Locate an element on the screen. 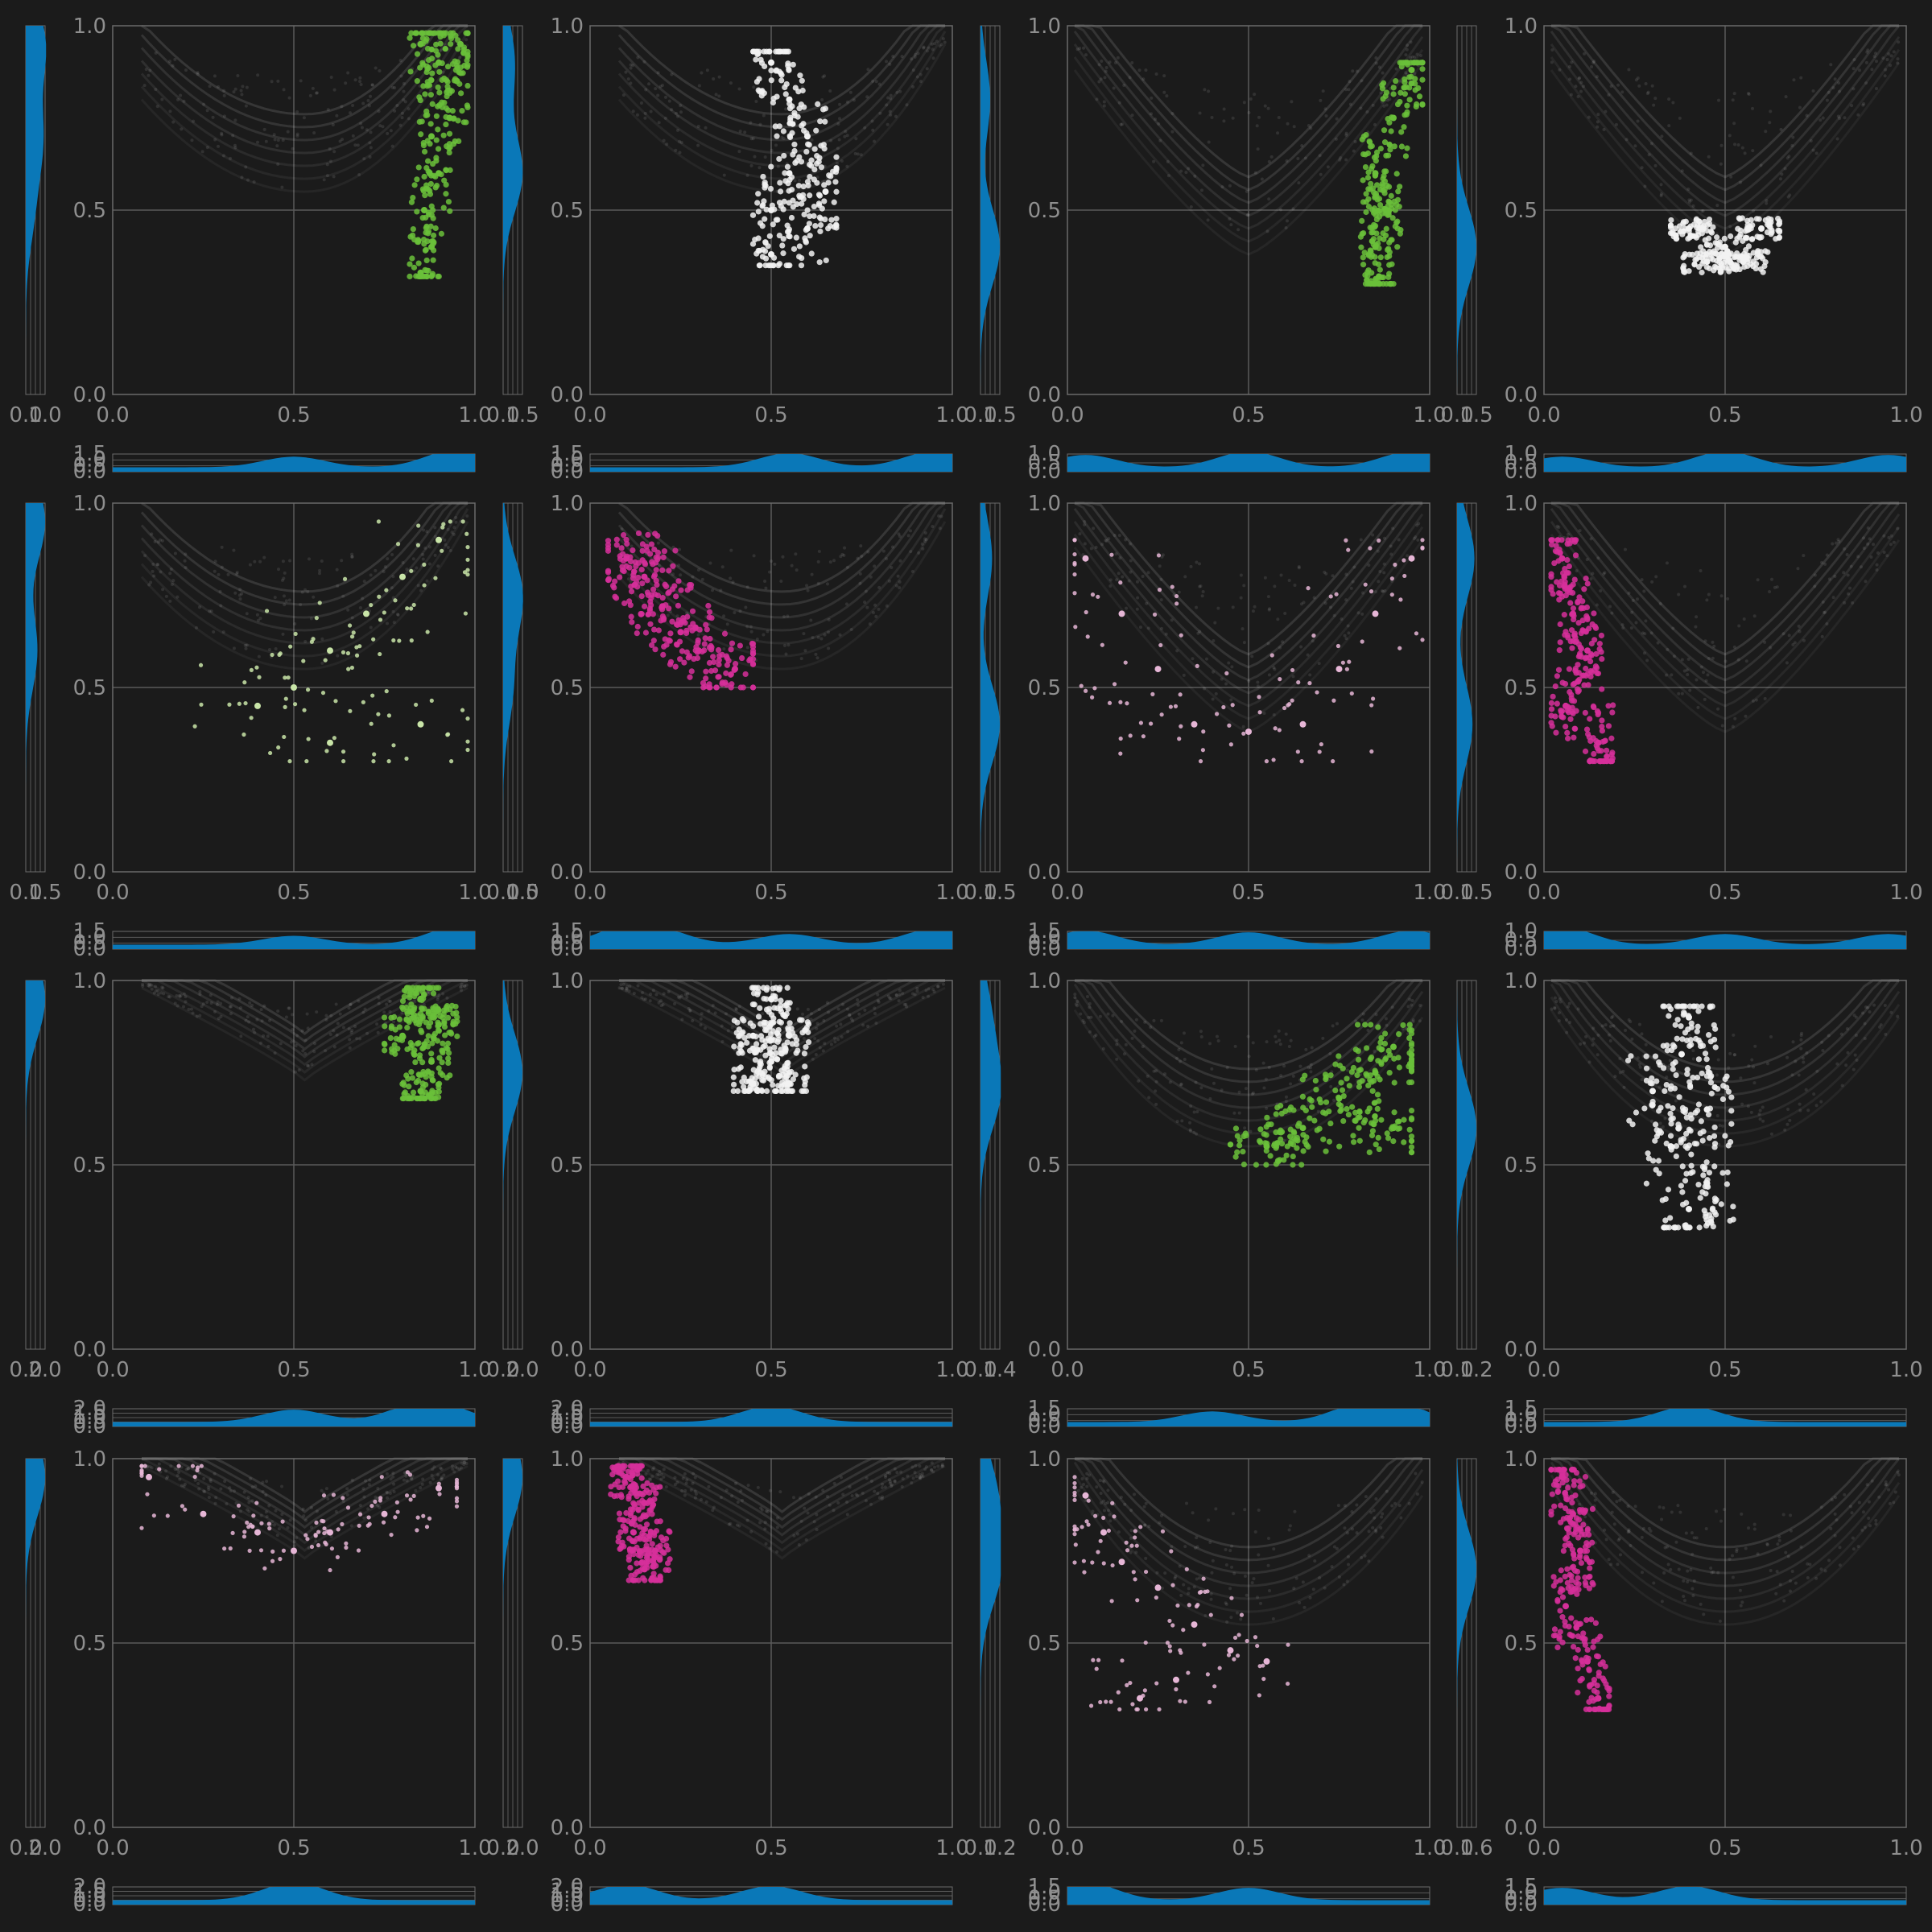 This screenshot has height=1932, width=1932. bottom-kde-tick-label: 1.5 is located at coordinates (567, 931).